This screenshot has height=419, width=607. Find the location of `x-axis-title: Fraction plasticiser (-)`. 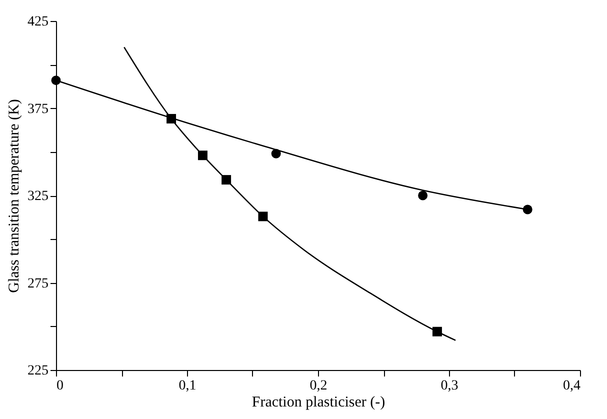

x-axis-title: Fraction plasticiser (-) is located at coordinates (319, 402).